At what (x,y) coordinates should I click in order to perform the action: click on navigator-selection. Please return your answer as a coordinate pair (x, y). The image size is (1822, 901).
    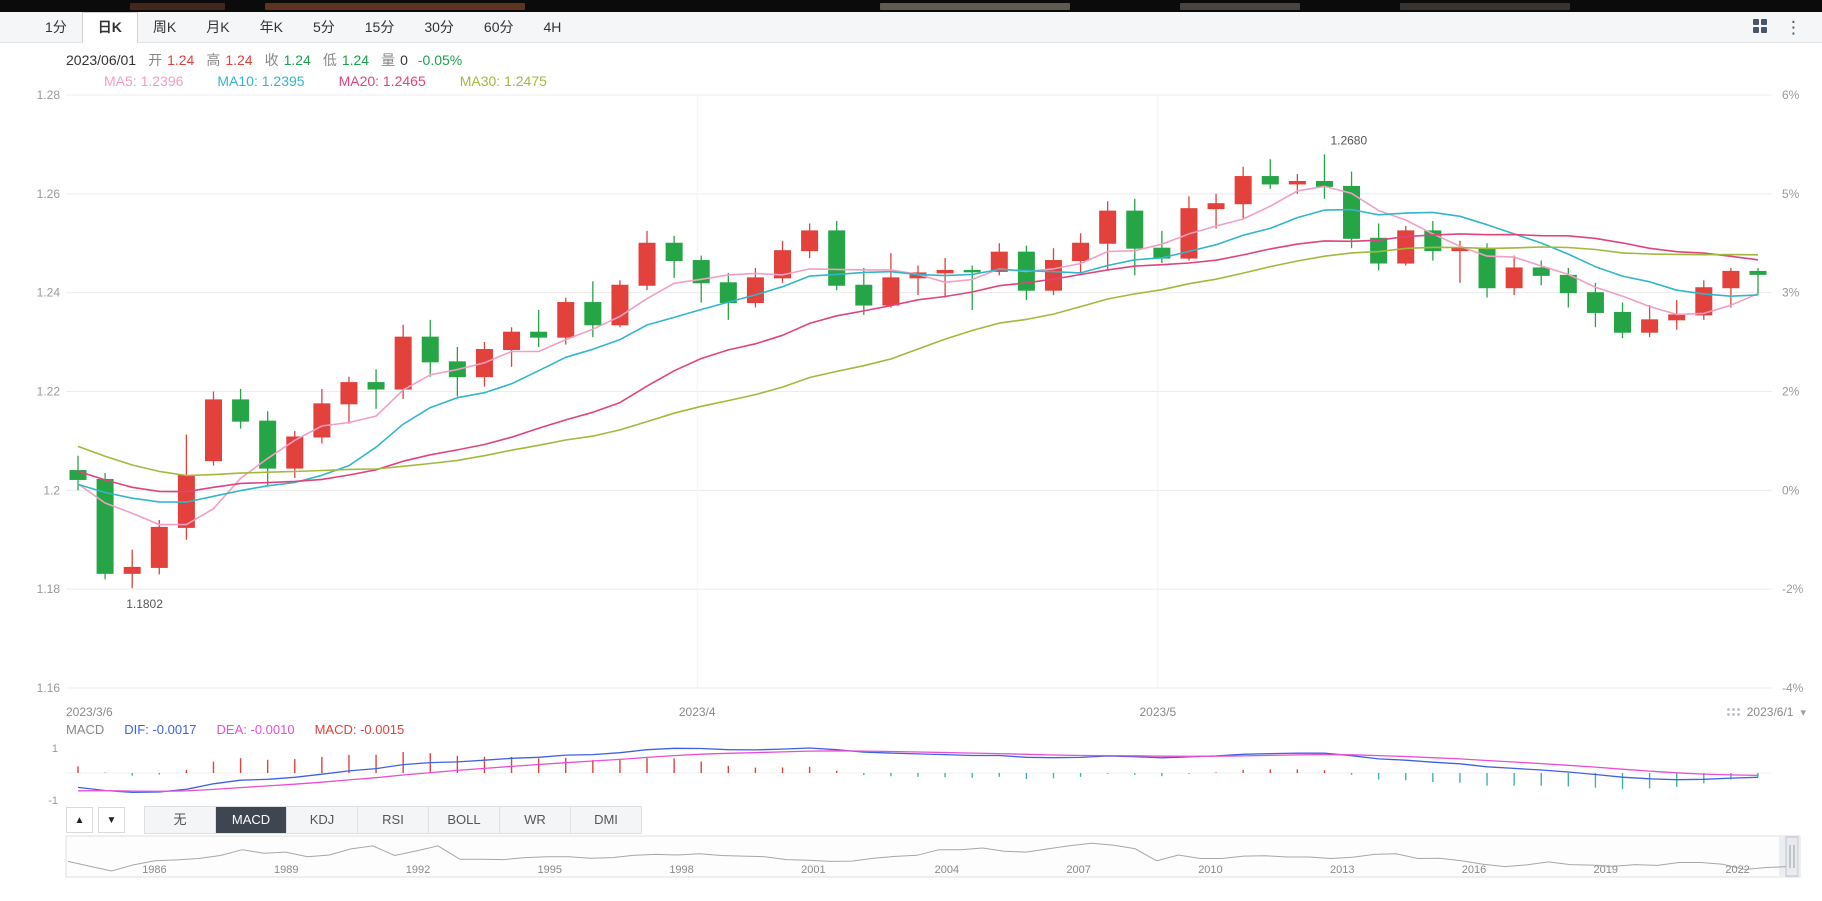
    Looking at the image, I should click on (1782, 856).